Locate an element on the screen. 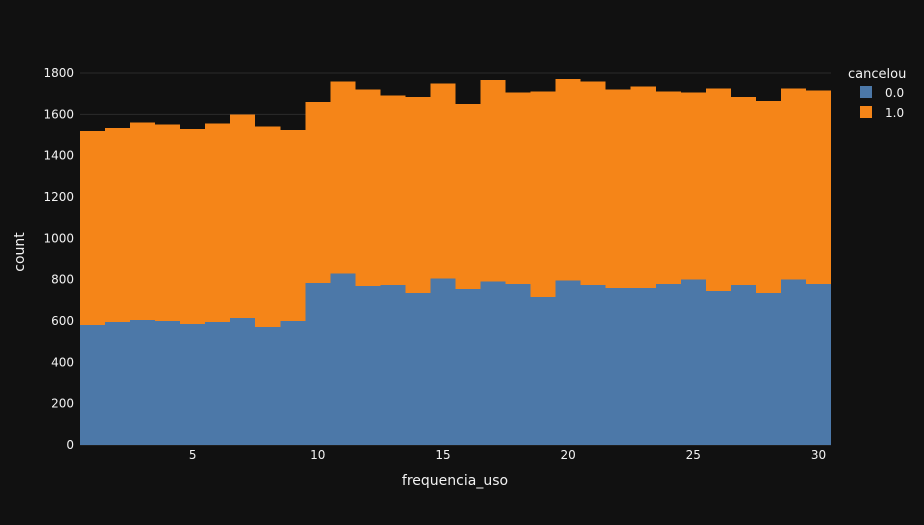 Image resolution: width=924 pixels, height=525 pixels. y-tick-label: 1200 is located at coordinates (58, 197).